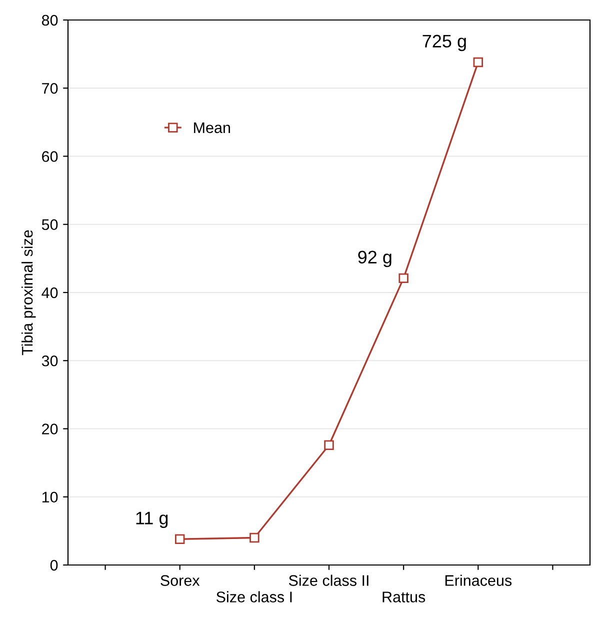 The width and height of the screenshot is (594, 617). I want to click on x-tick-label: Rattus, so click(404, 597).